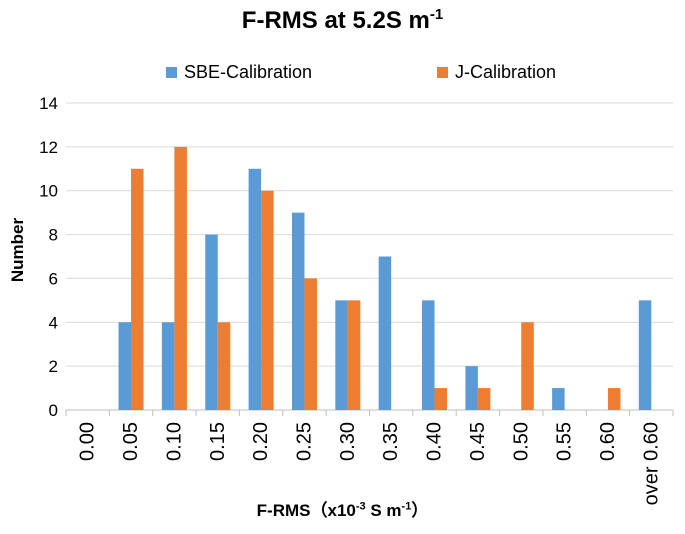 Image resolution: width=685 pixels, height=534 pixels. What do you see at coordinates (442, 72) in the screenshot?
I see `legend-swatch-j` at bounding box center [442, 72].